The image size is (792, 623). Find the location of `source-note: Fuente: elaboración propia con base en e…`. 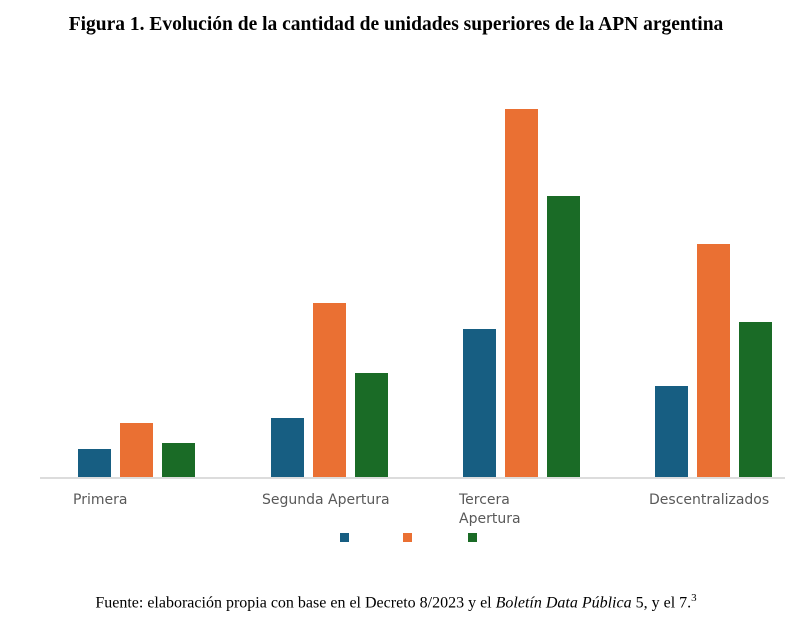

source-note: Fuente: elaboración propia con base en e… is located at coordinates (396, 602).